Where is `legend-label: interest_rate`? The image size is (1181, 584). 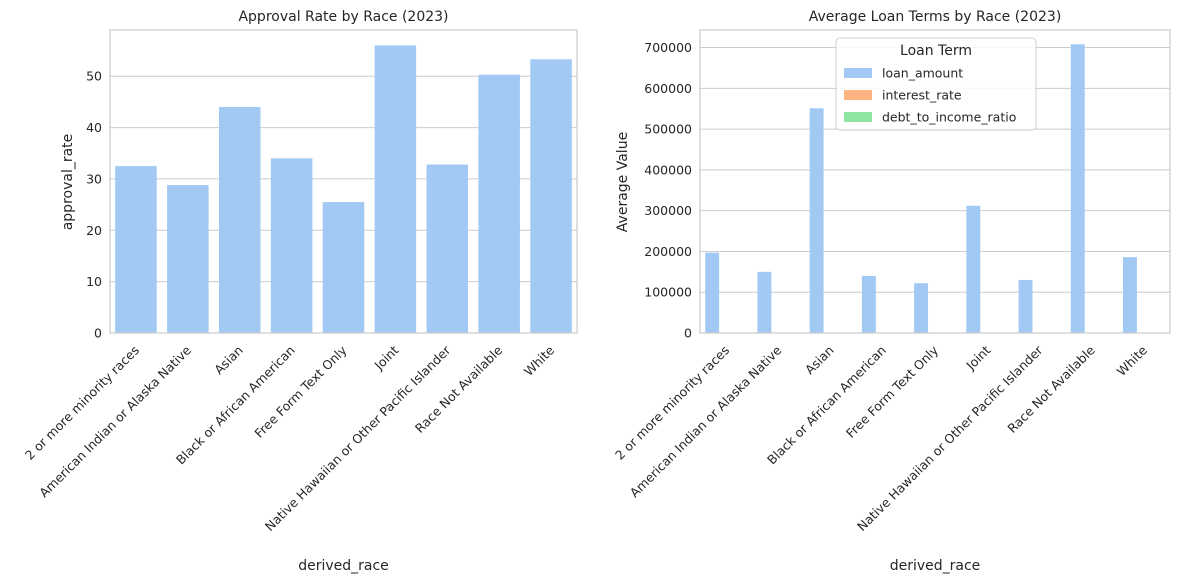
legend-label: interest_rate is located at coordinates (922, 95).